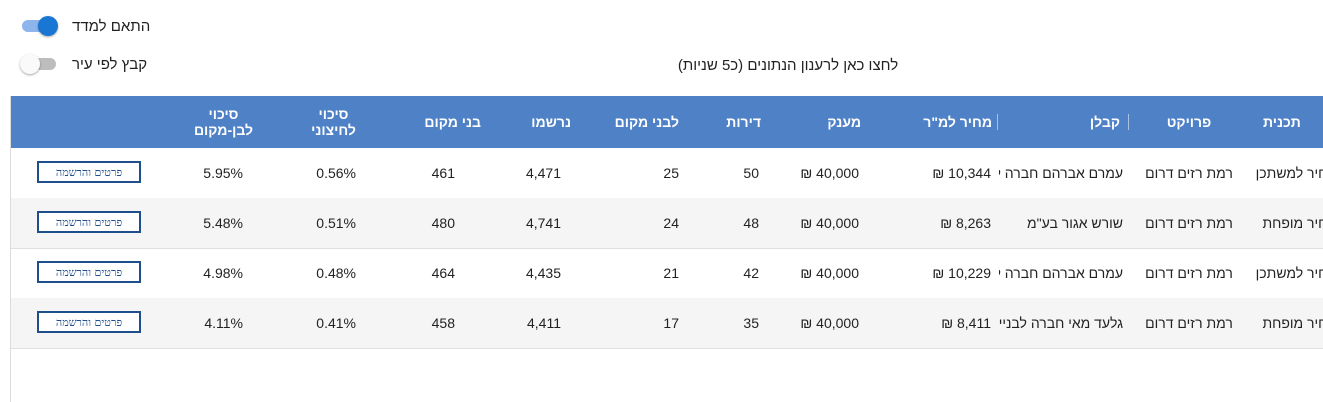  What do you see at coordinates (443, 173) in the screenshot?
I see `cell-locals: 461` at bounding box center [443, 173].